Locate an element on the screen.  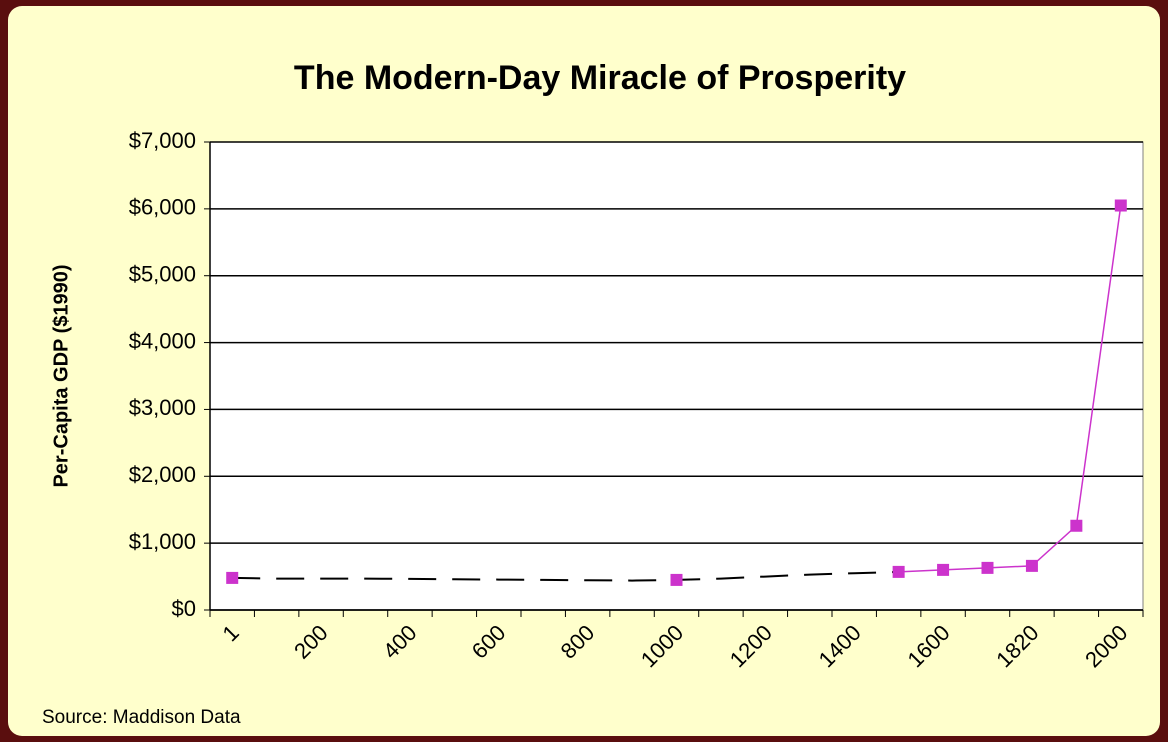
y-tick-label: $1,000 is located at coordinates (162, 541).